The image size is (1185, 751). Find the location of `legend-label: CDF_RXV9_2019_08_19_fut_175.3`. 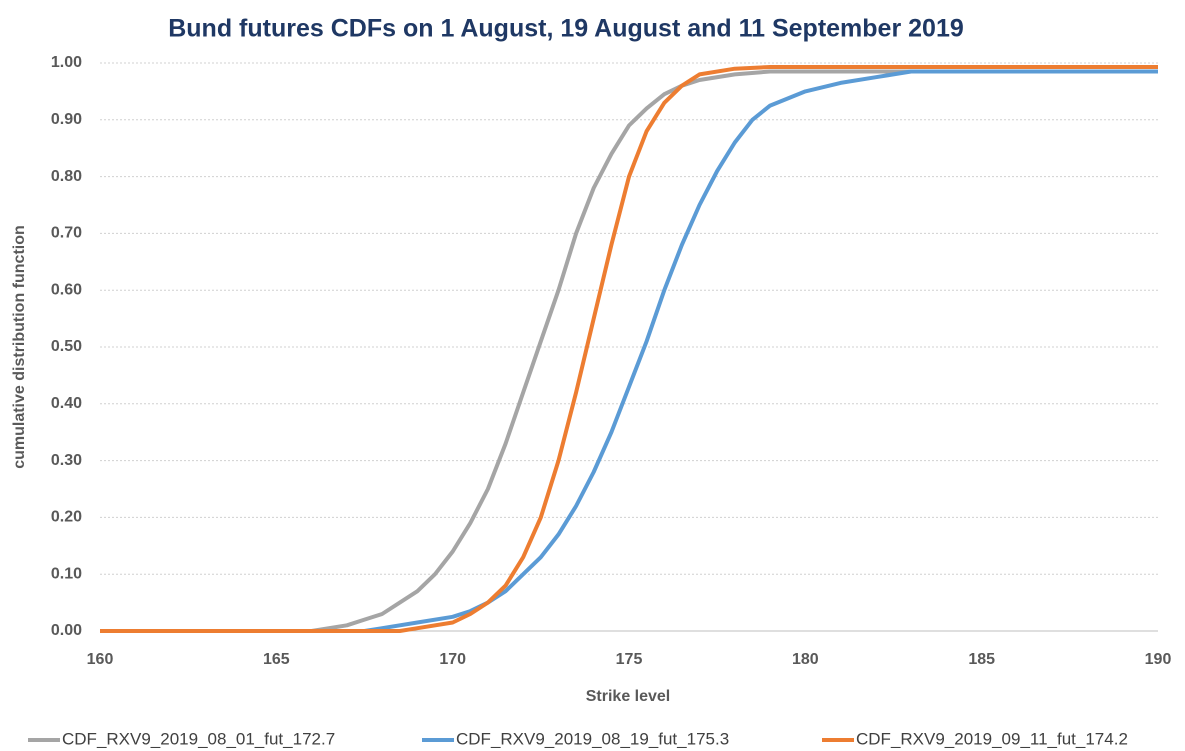

legend-label: CDF_RXV9_2019_08_19_fut_175.3 is located at coordinates (592, 738).